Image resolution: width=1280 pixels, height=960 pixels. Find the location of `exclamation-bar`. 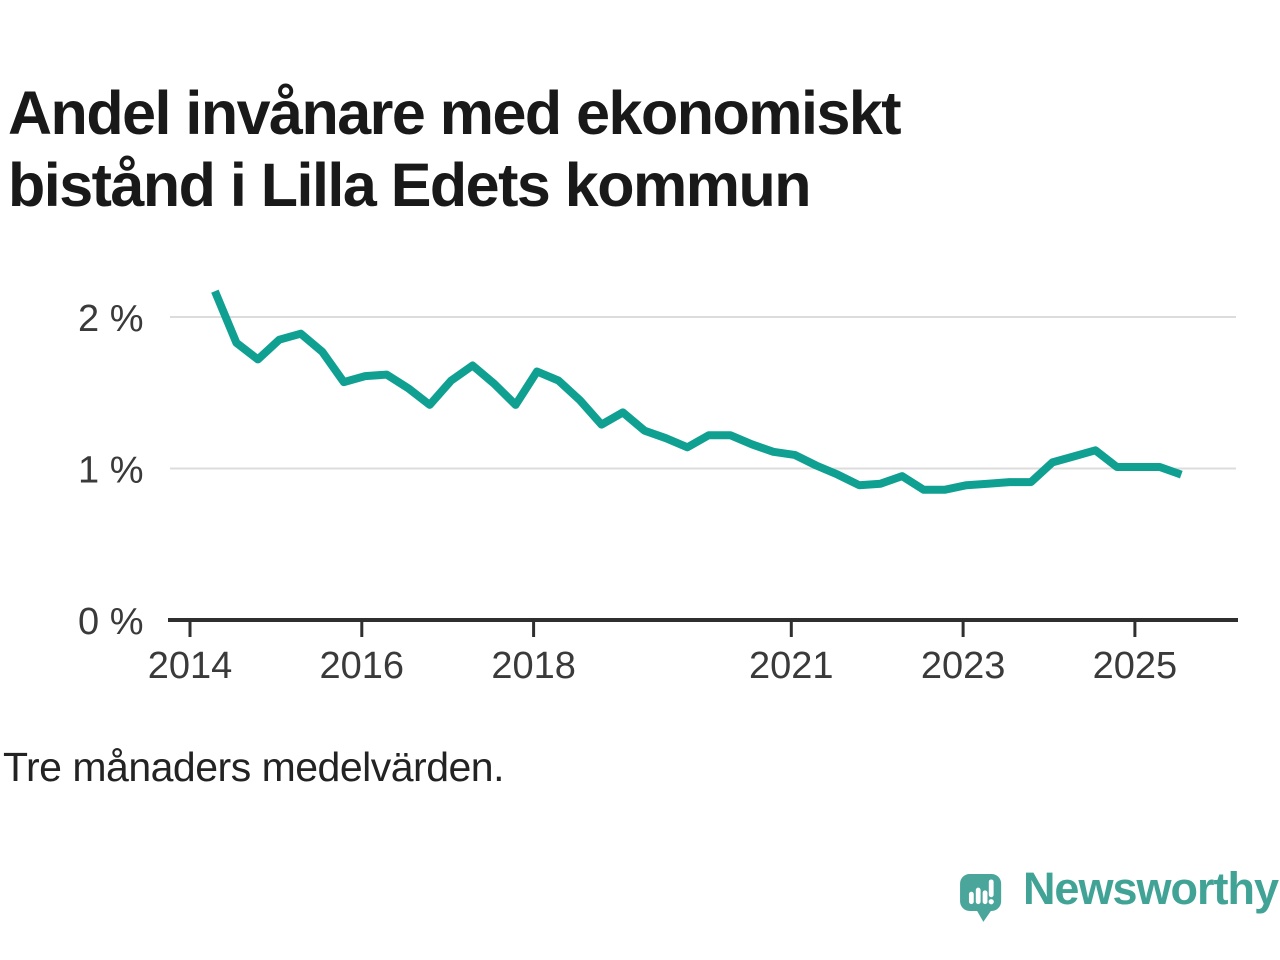

exclamation-bar is located at coordinates (991, 888).